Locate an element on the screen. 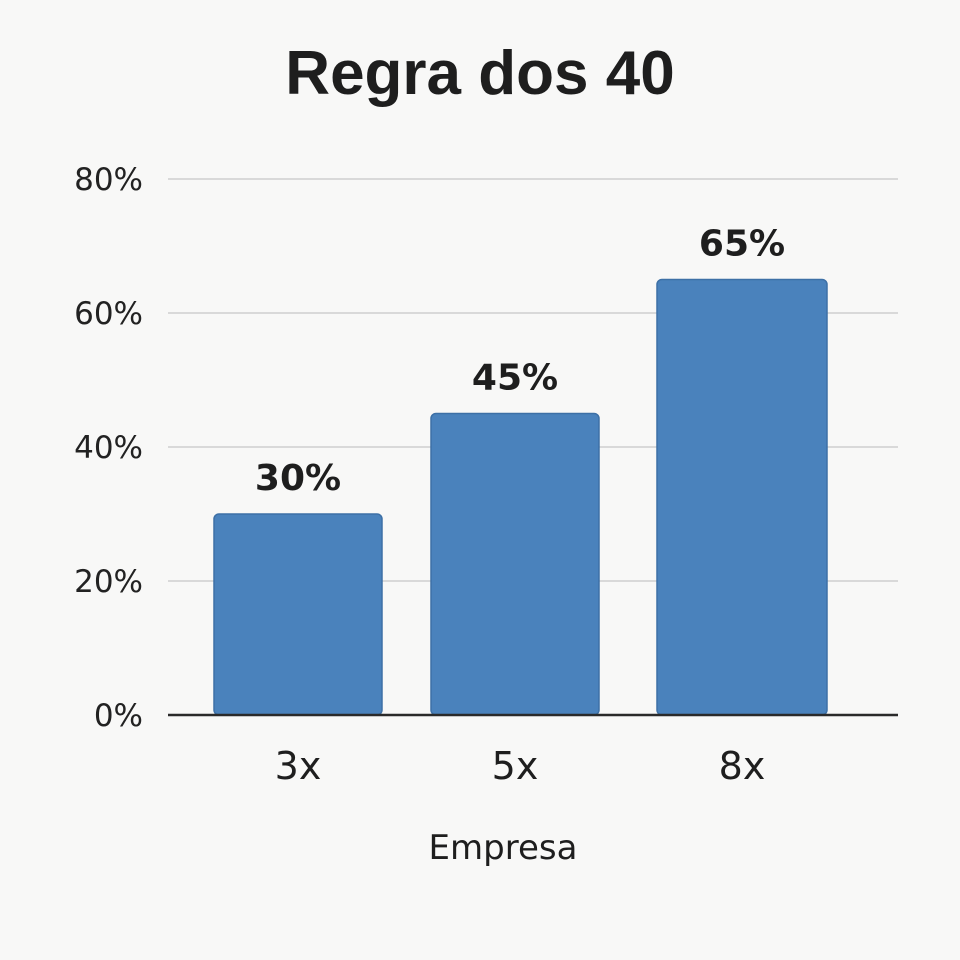 This screenshot has height=960, width=960. x-tick-label: 3x is located at coordinates (298, 766).